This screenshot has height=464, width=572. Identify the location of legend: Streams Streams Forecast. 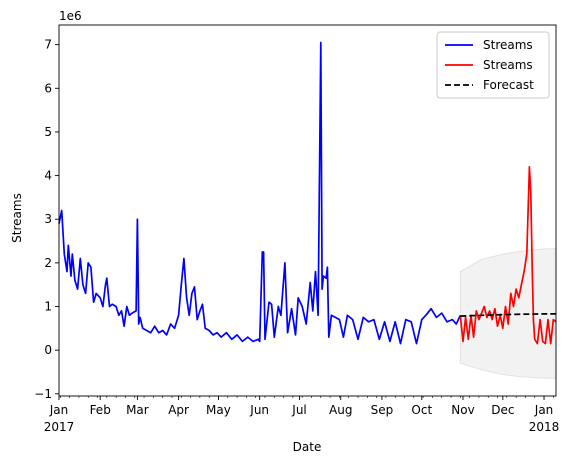
(493, 65).